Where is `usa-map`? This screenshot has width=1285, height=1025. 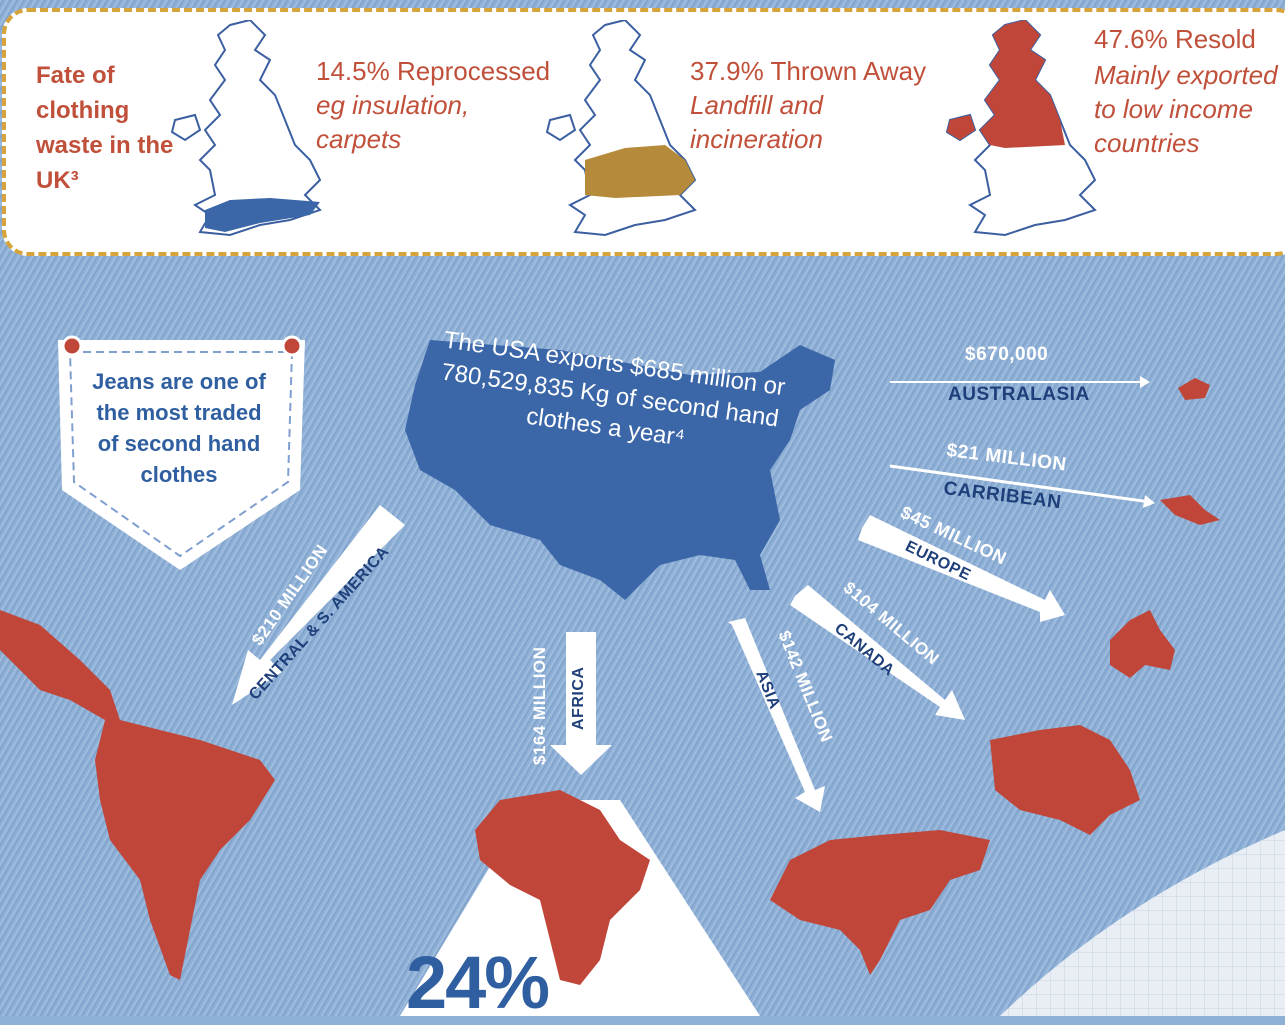
usa-map is located at coordinates (620, 470).